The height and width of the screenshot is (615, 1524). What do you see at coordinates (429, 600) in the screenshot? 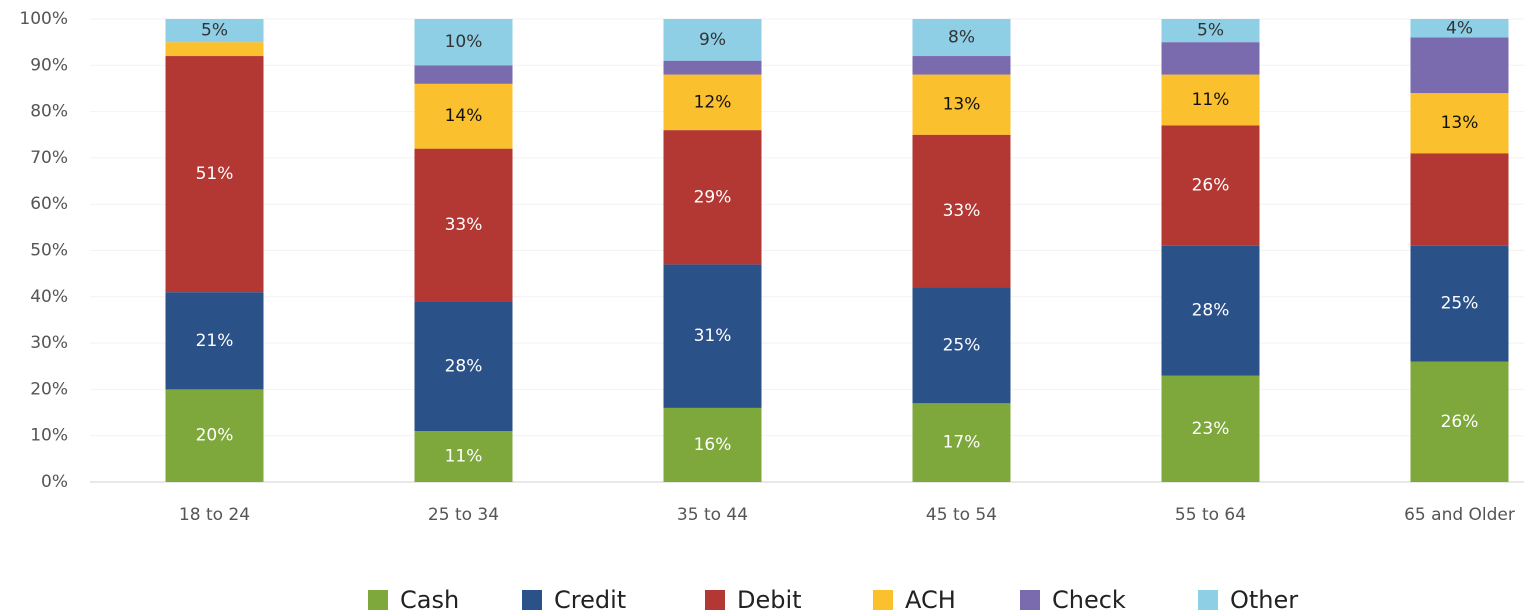
I see `legend-label: Cash` at bounding box center [429, 600].